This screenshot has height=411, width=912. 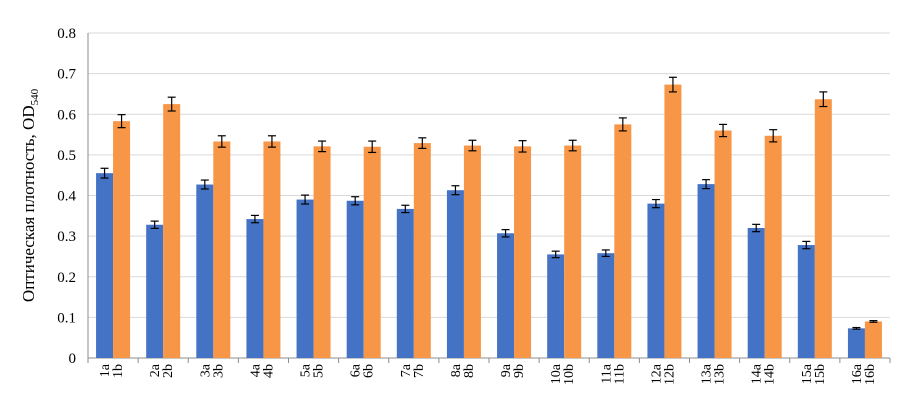 I want to click on y-tick-label: 0.6, so click(x=66, y=115).